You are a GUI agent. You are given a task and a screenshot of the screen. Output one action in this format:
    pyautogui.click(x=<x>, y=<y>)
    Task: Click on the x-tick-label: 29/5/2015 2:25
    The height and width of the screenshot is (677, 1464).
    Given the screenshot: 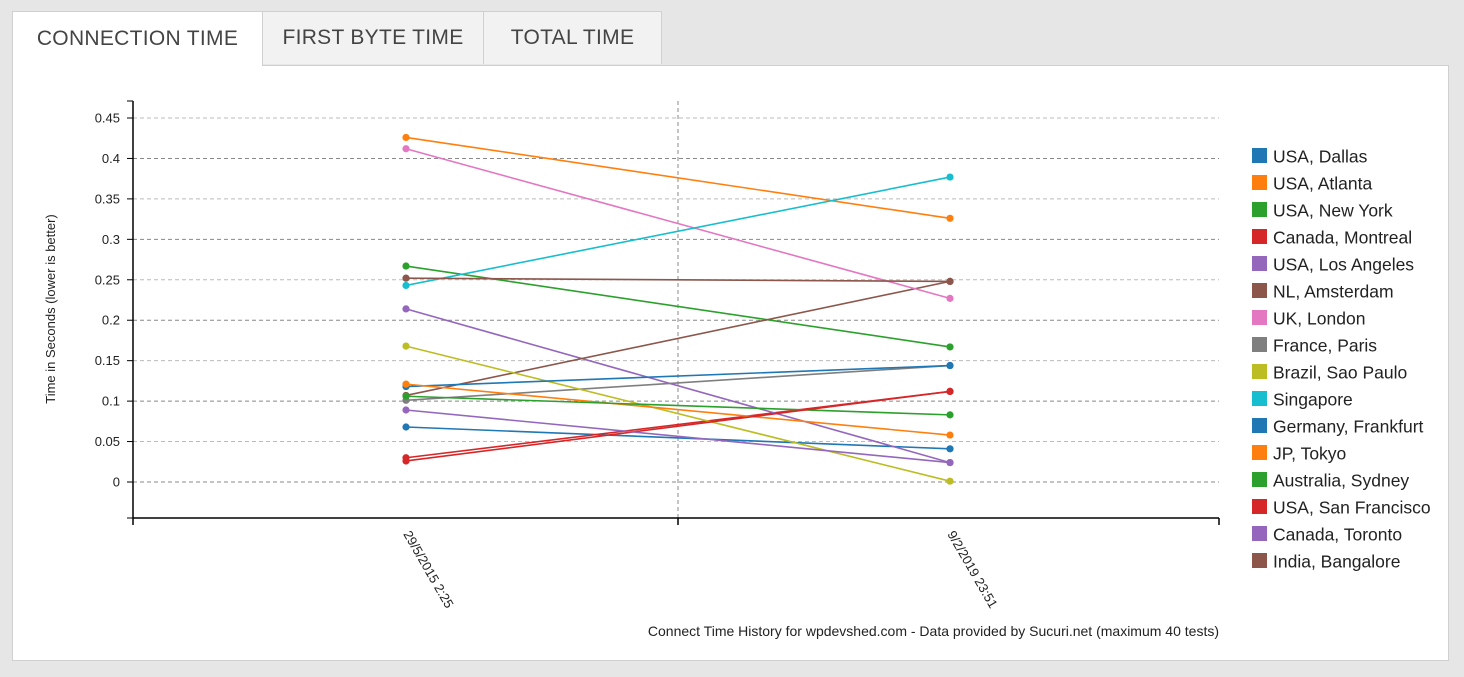 What is the action you would take?
    pyautogui.click(x=428, y=569)
    